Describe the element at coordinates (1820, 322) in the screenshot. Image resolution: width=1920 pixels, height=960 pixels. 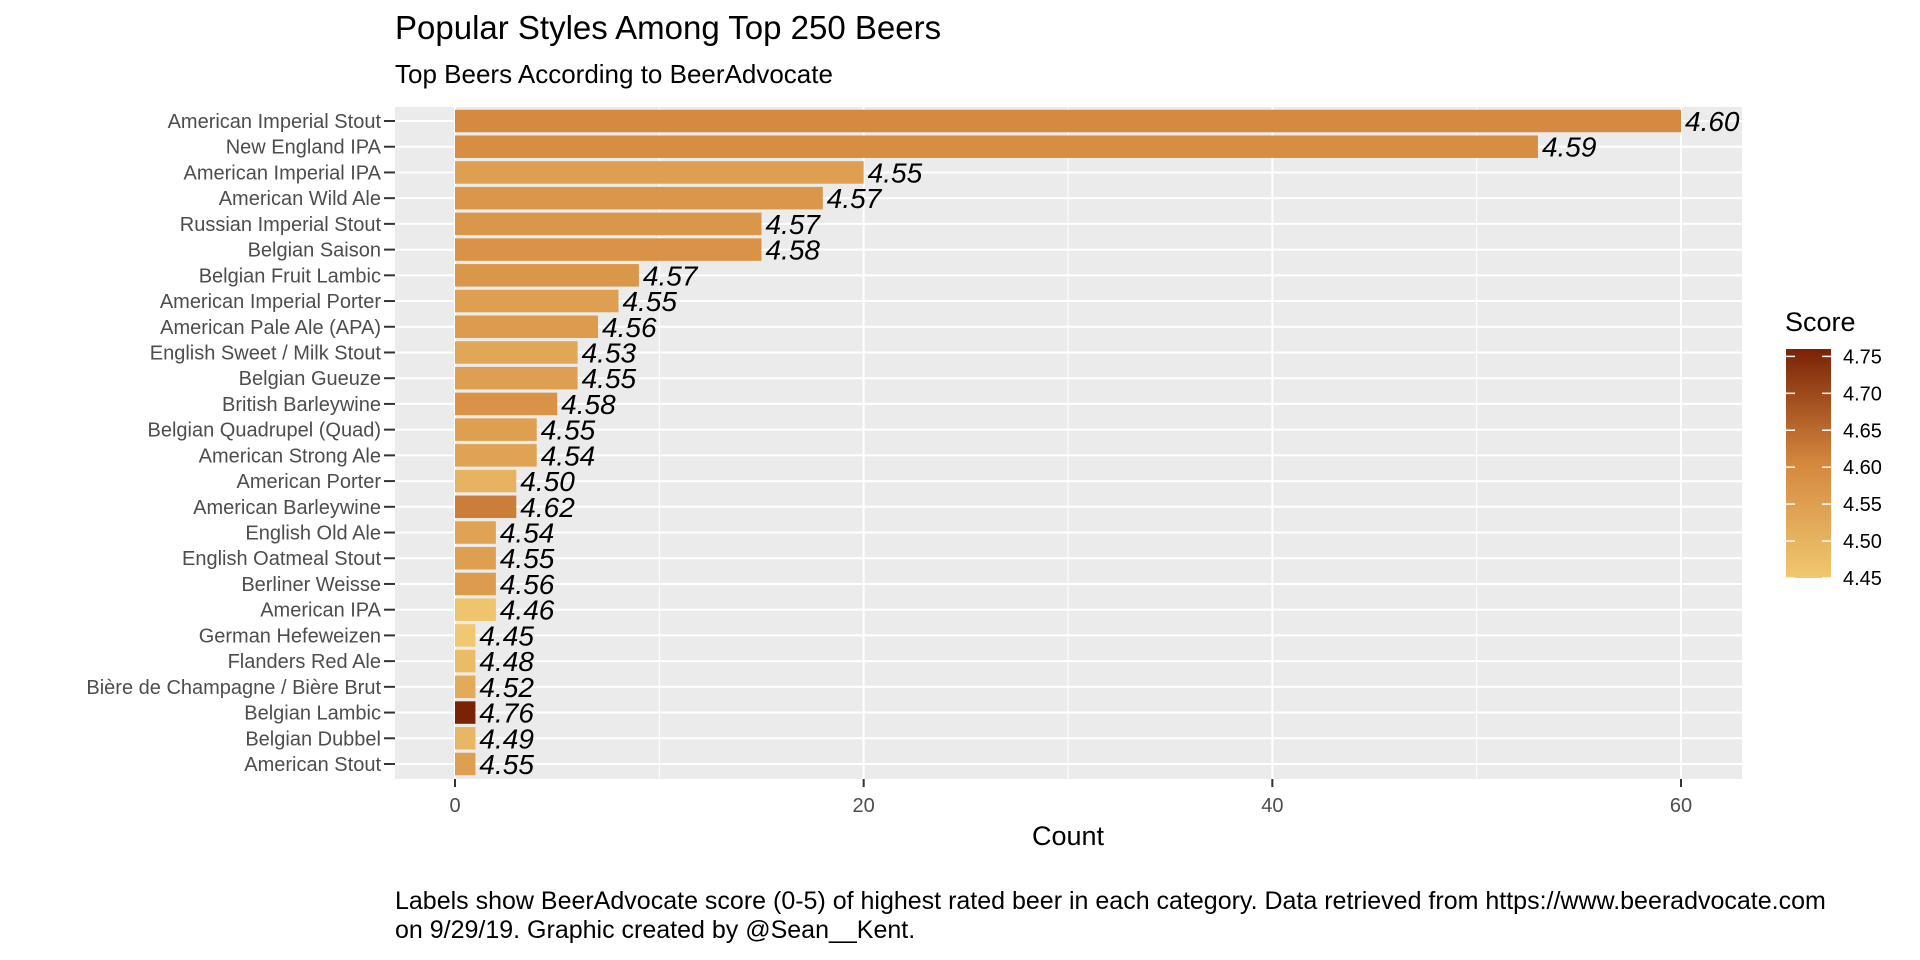
I see `legend-title: Score` at that location.